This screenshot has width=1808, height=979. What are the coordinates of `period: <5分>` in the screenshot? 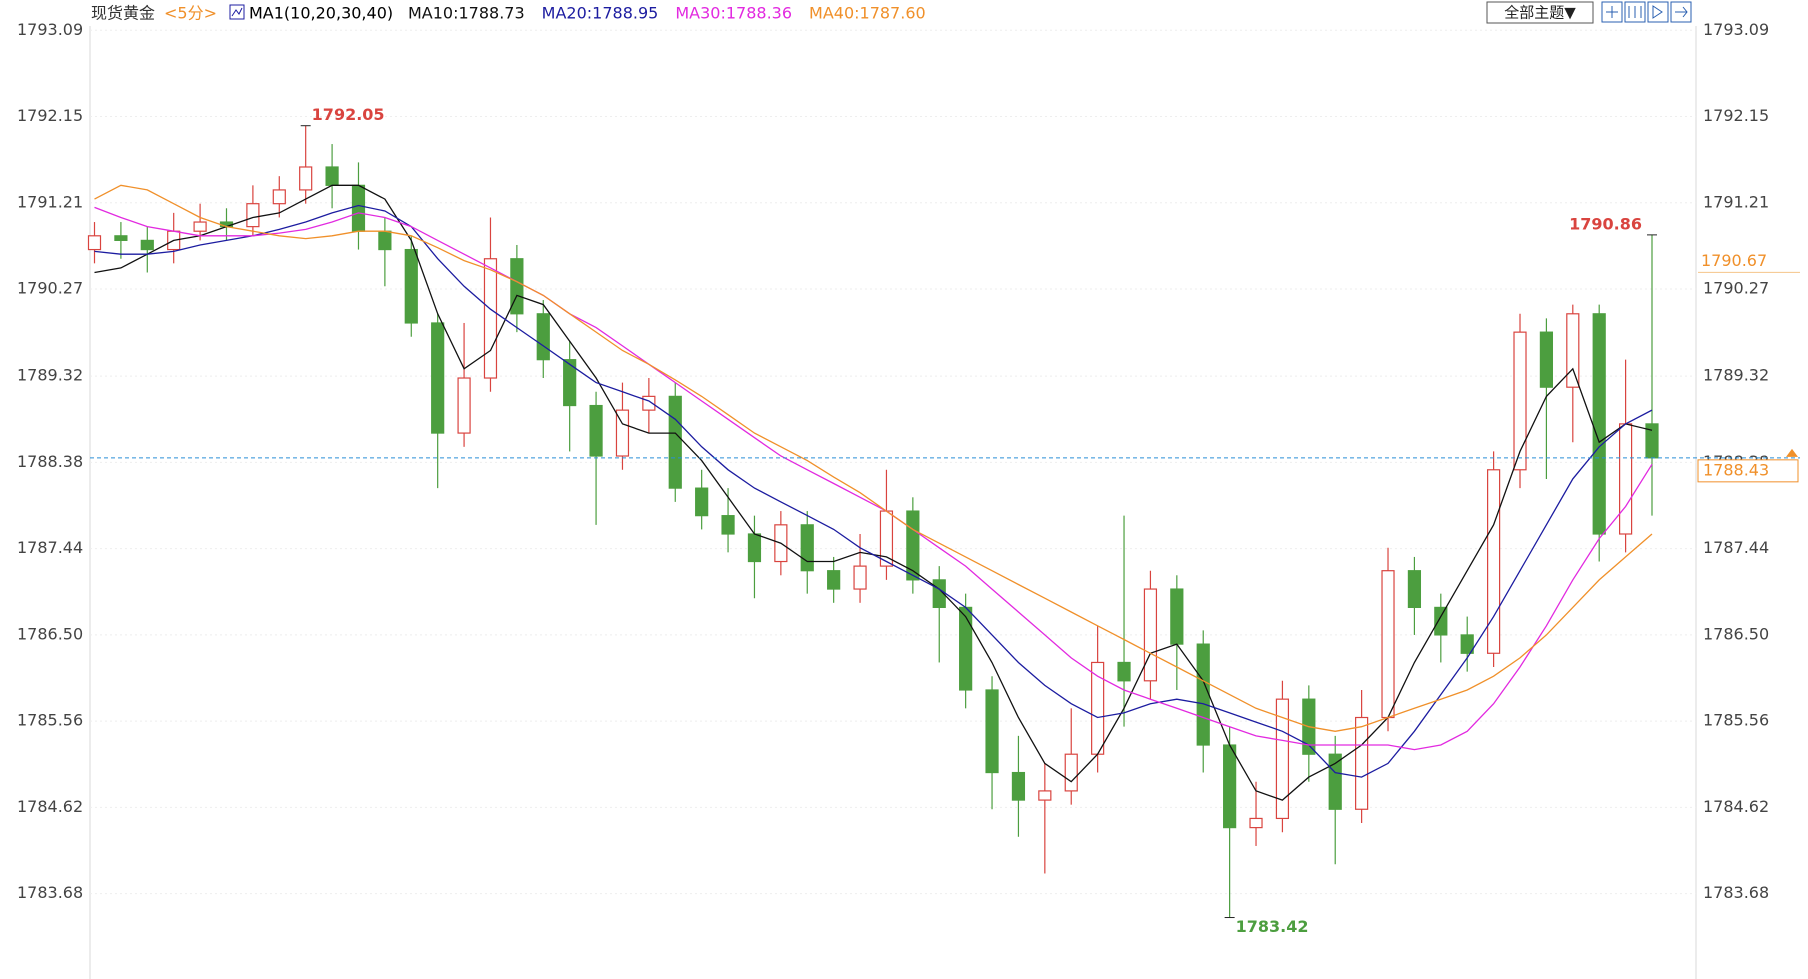 It's located at (190, 13).